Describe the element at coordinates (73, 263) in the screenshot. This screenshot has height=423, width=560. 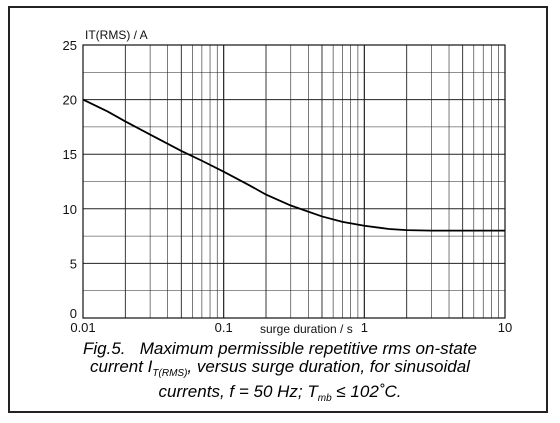
I see `y-tick-label: 5` at that location.